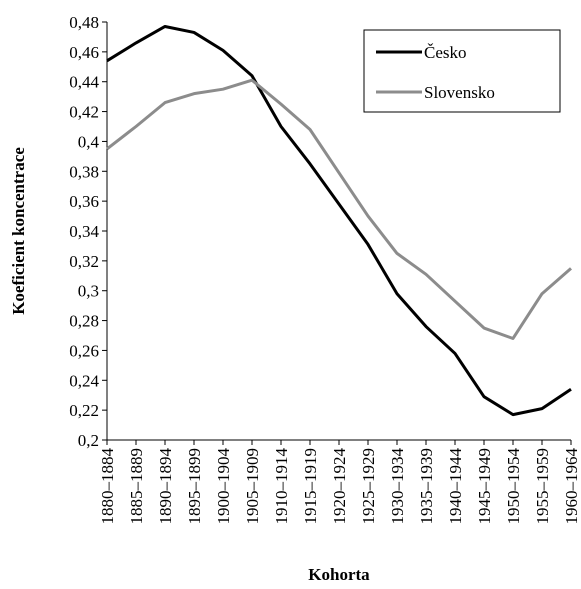 This screenshot has width=581, height=589. Describe the element at coordinates (84, 410) in the screenshot. I see `y-tick-label: 0,22` at that location.